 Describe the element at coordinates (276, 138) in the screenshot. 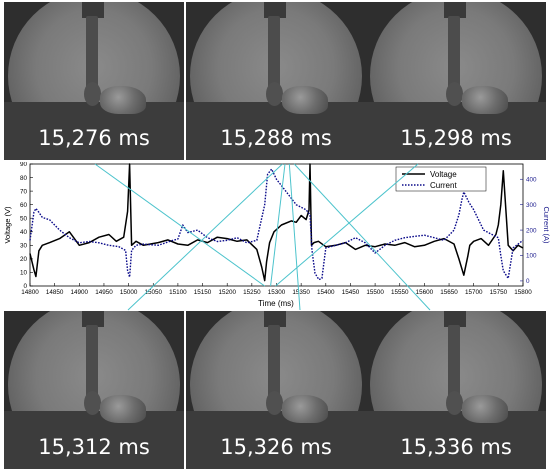

I see `frame-time-label: 15,288 ms` at that location.